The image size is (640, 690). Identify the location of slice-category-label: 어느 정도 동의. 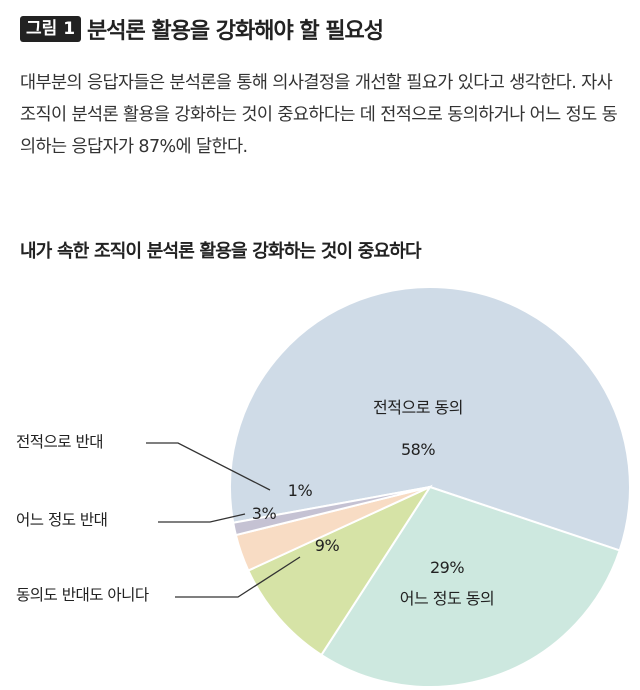
(447, 598).